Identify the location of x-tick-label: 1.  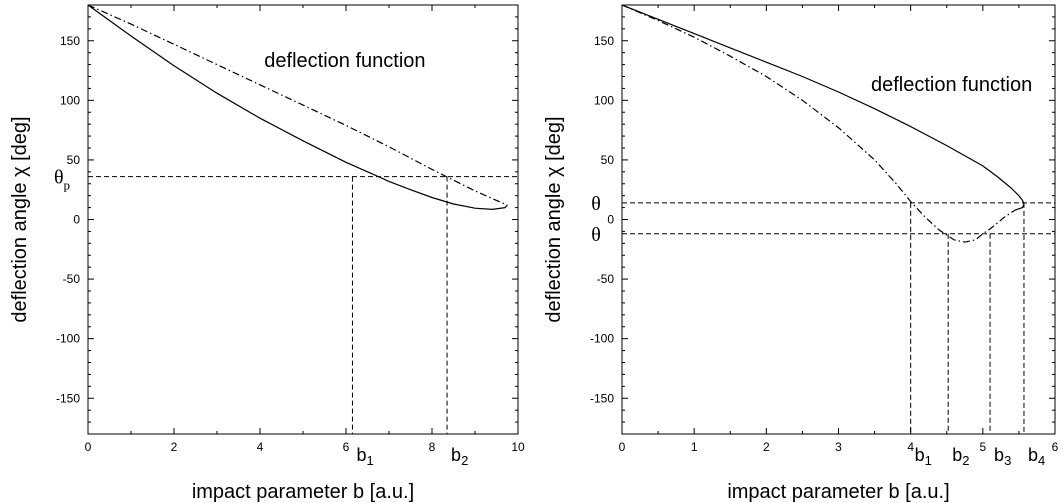
(694, 447).